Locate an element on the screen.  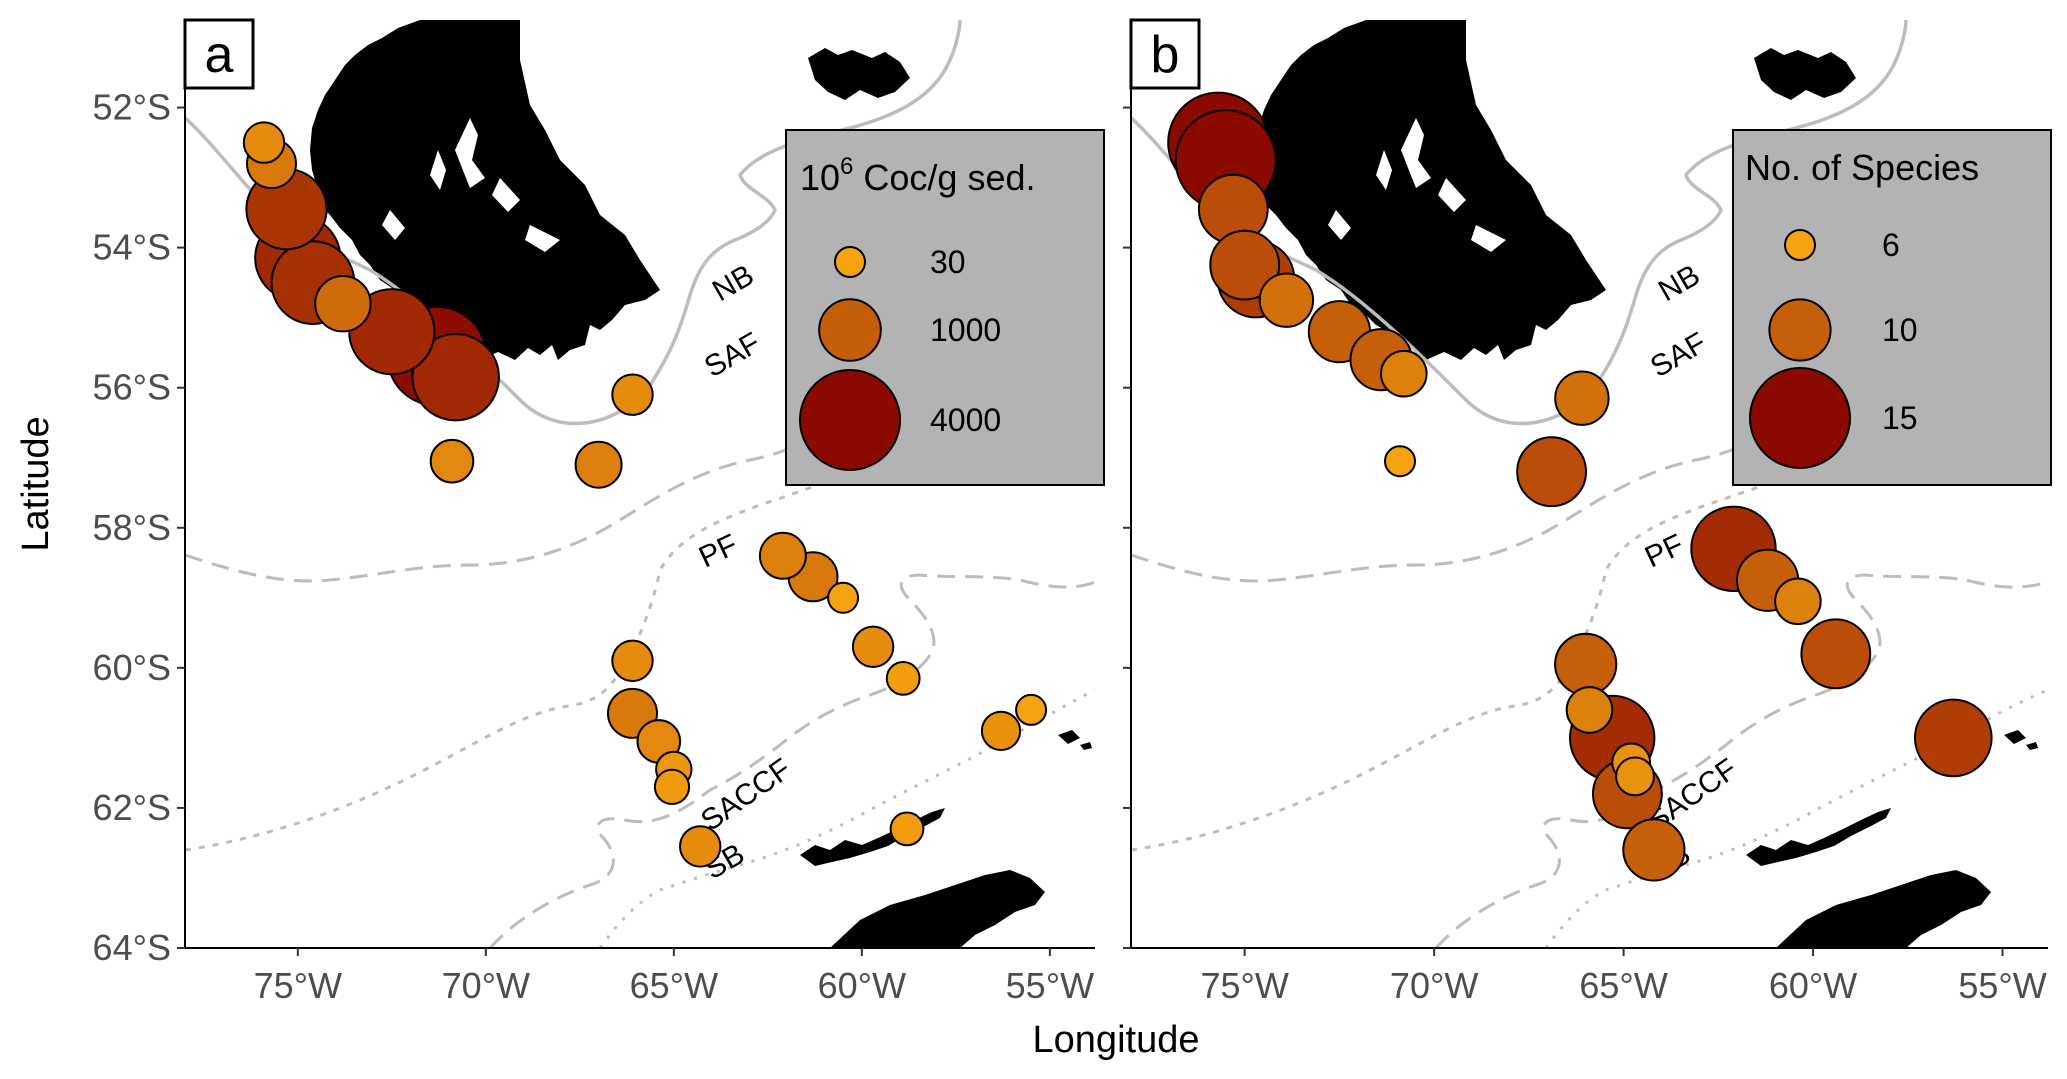
front-saccf is located at coordinates (1741, 760).